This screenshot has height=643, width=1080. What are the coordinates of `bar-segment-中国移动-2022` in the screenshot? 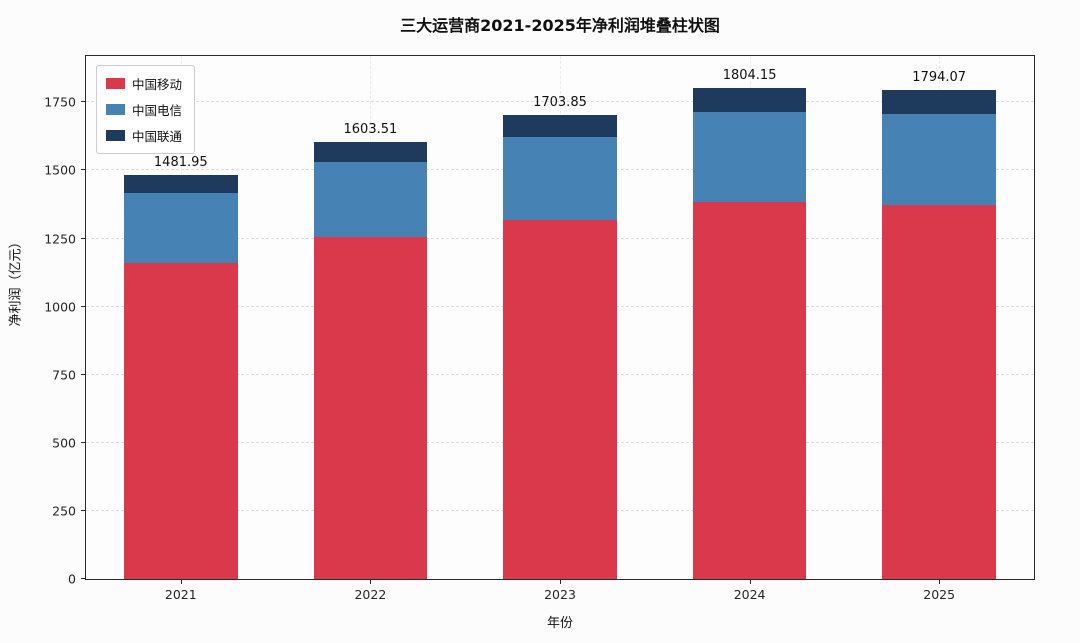 It's located at (370, 408).